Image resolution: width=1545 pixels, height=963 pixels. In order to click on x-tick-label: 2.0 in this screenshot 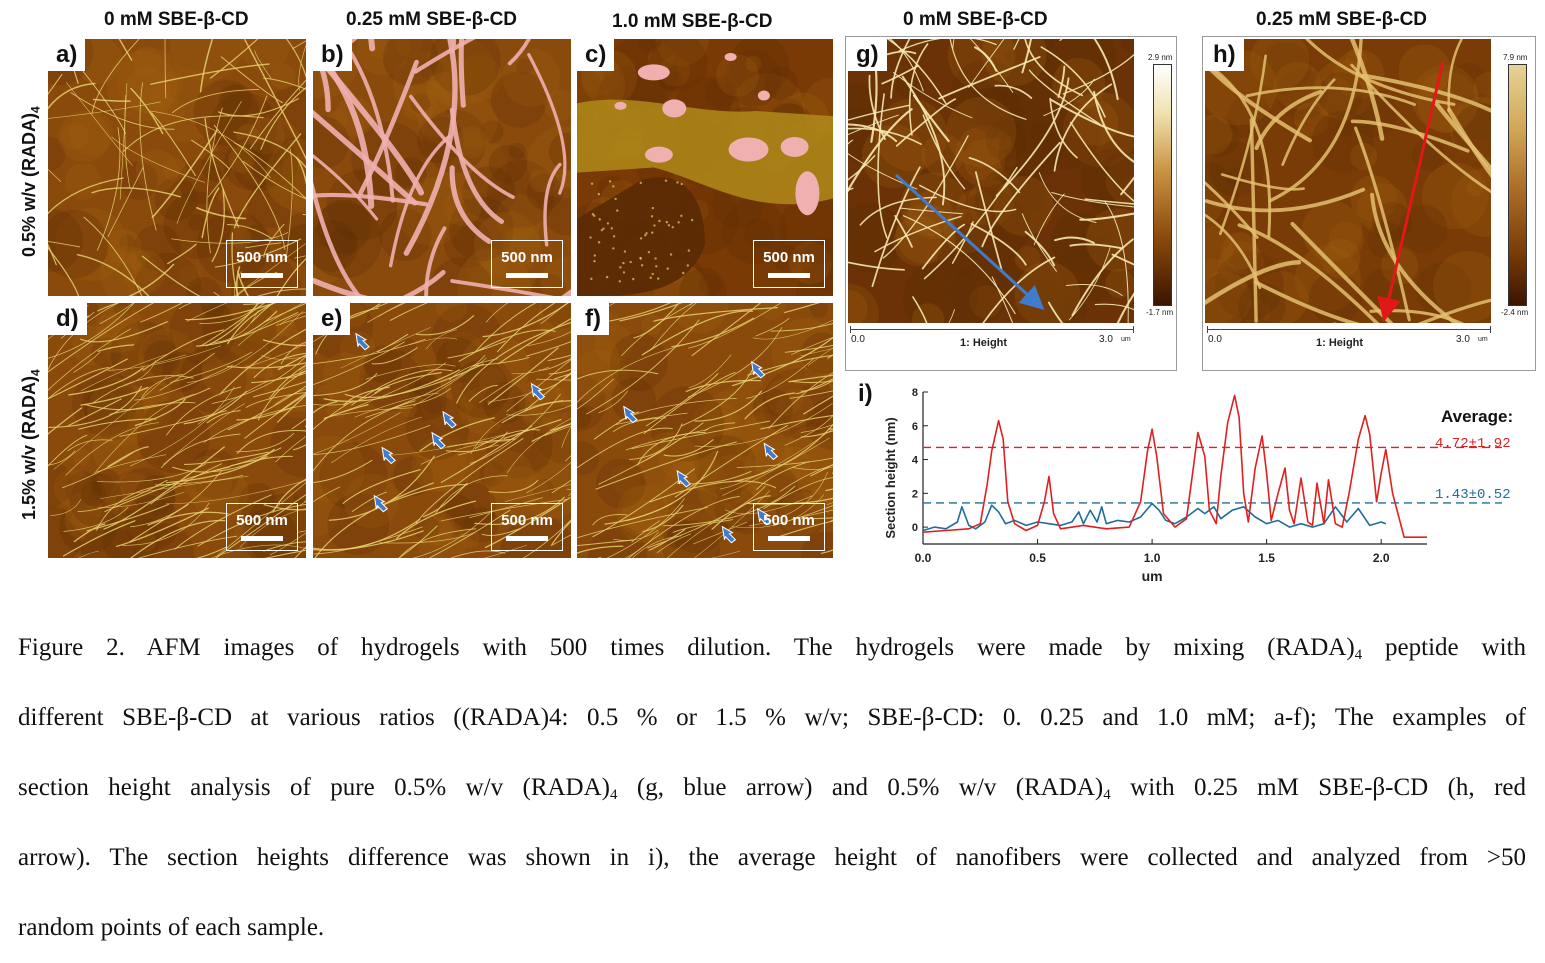, I will do `click(1381, 558)`.